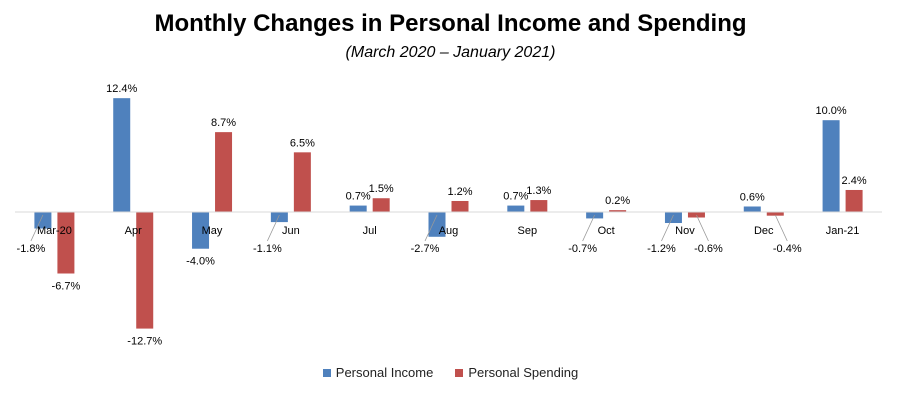  I want to click on leader-income-nov, so click(667, 228).